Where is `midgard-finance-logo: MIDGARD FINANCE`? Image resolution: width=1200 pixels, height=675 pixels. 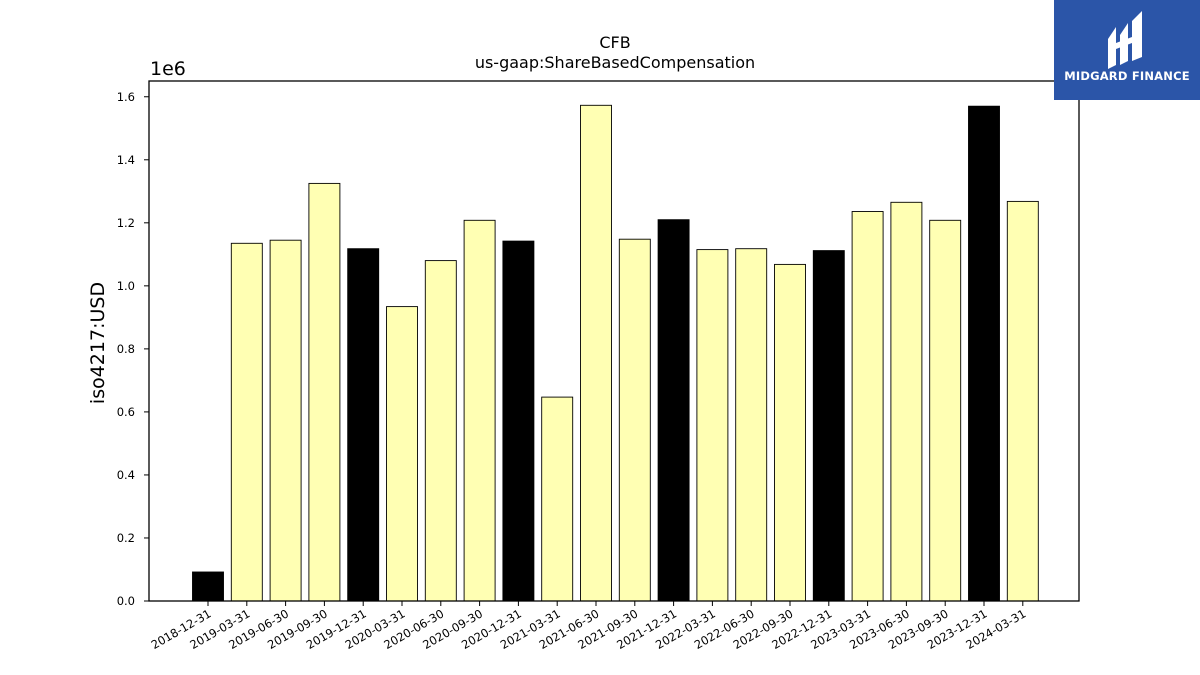
midgard-finance-logo: MIDGARD FINANCE is located at coordinates (1127, 50).